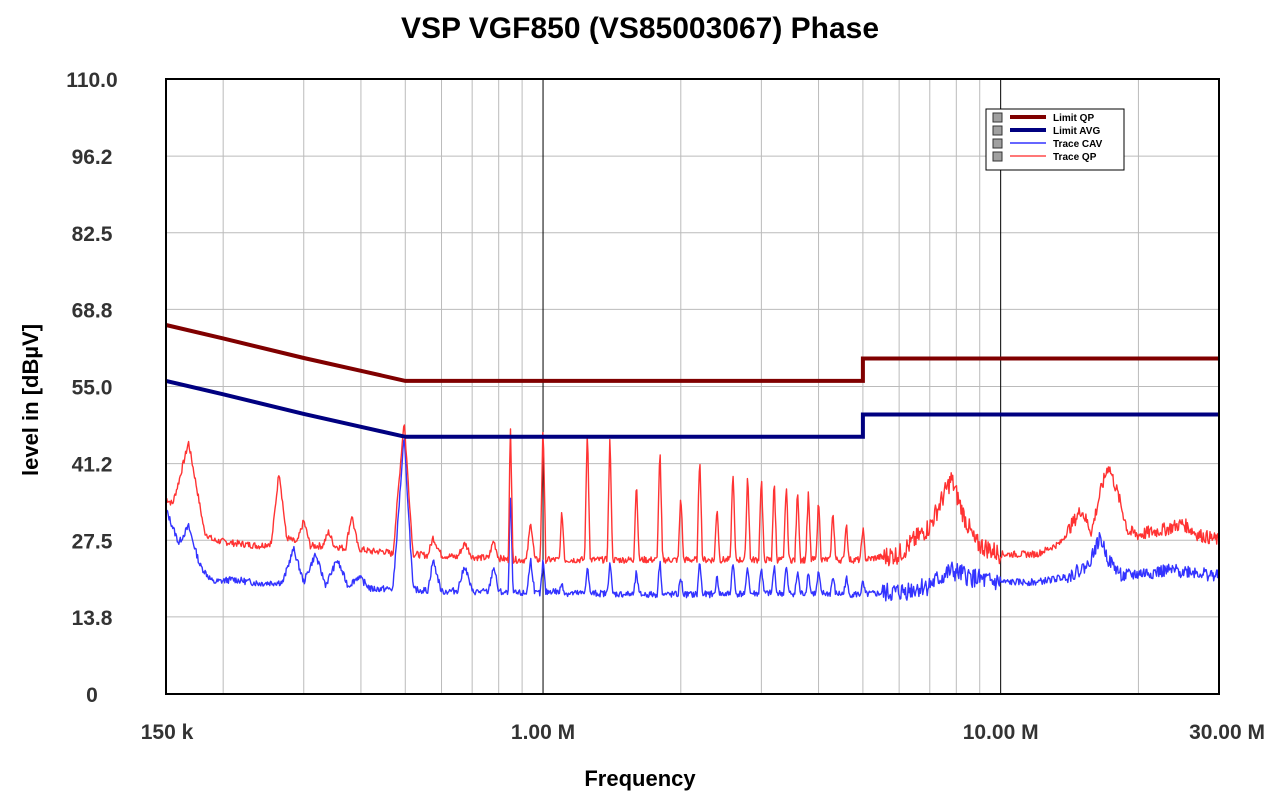 The image size is (1280, 800). I want to click on series-limit-qp, so click(692, 353).